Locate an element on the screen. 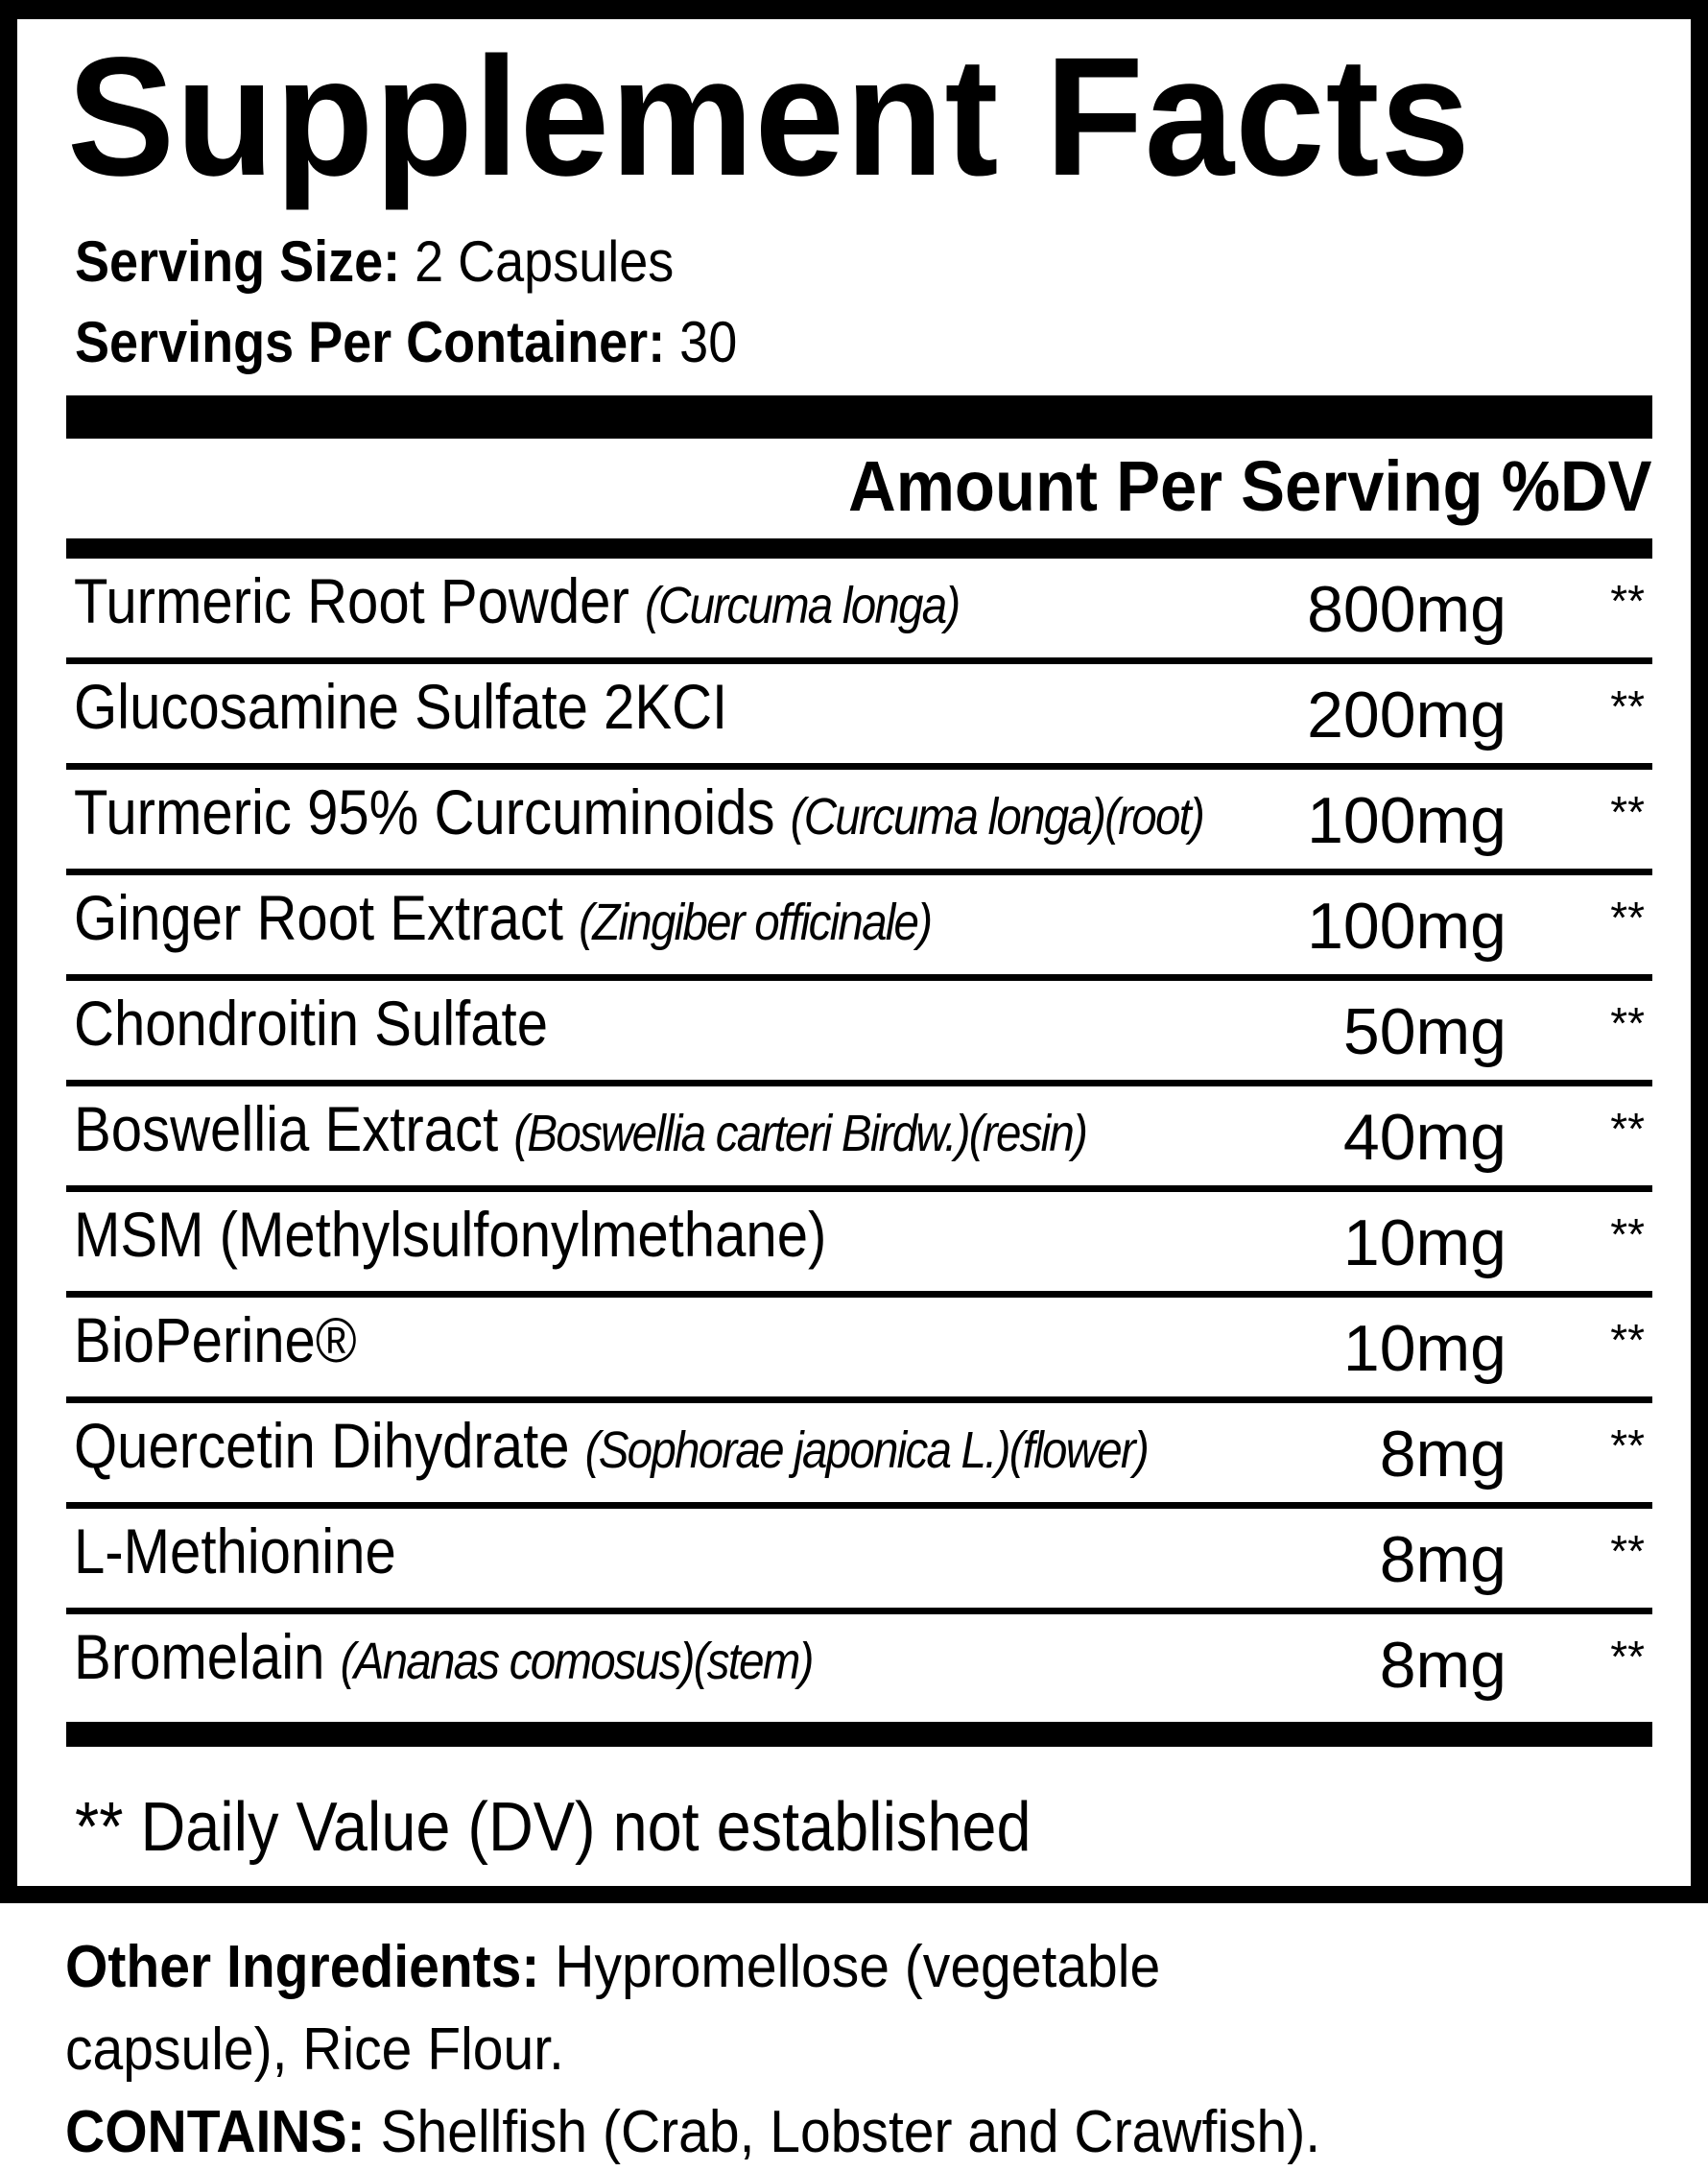  servings-per-container-value: 30 is located at coordinates (708, 342).